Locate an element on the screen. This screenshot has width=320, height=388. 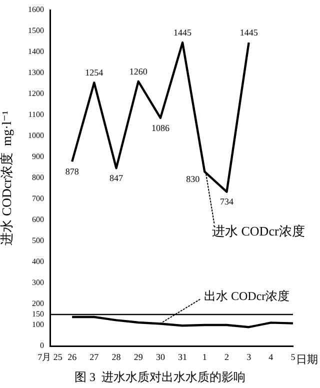
y-axis-title: 进水 CODcr浓度 mg·l⁻¹ is located at coordinates (7, 178).